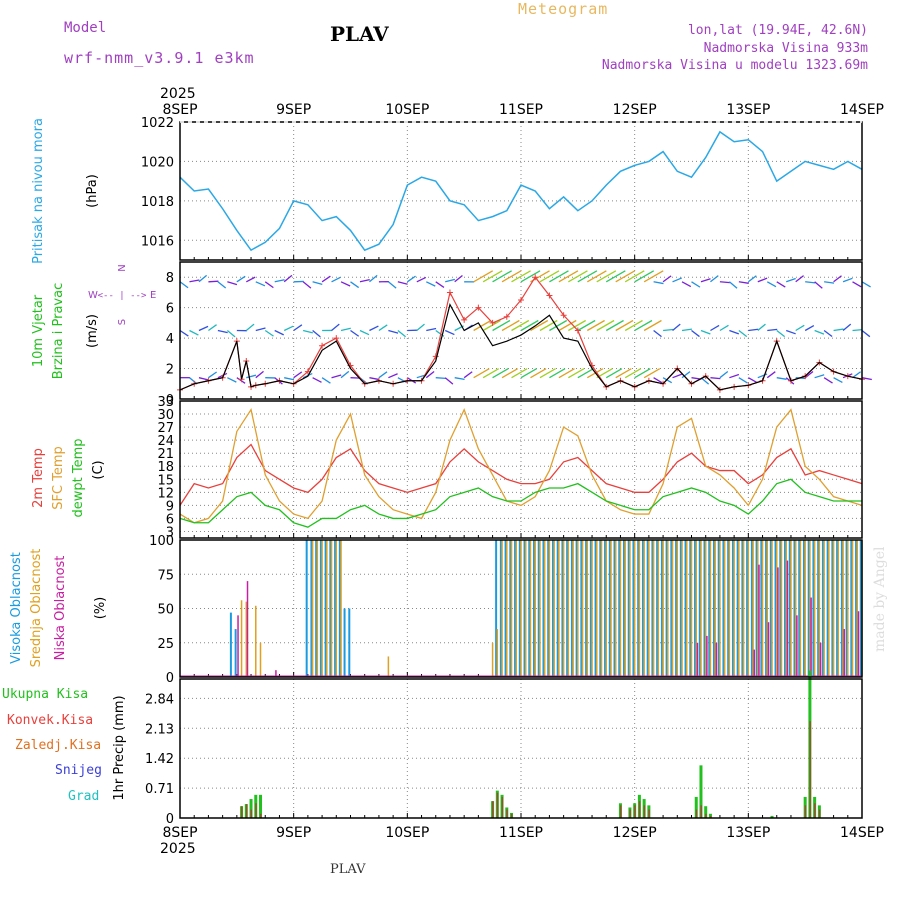  Describe the element at coordinates (563, 9) in the screenshot. I see `meteogram-title: Meteogram` at that location.